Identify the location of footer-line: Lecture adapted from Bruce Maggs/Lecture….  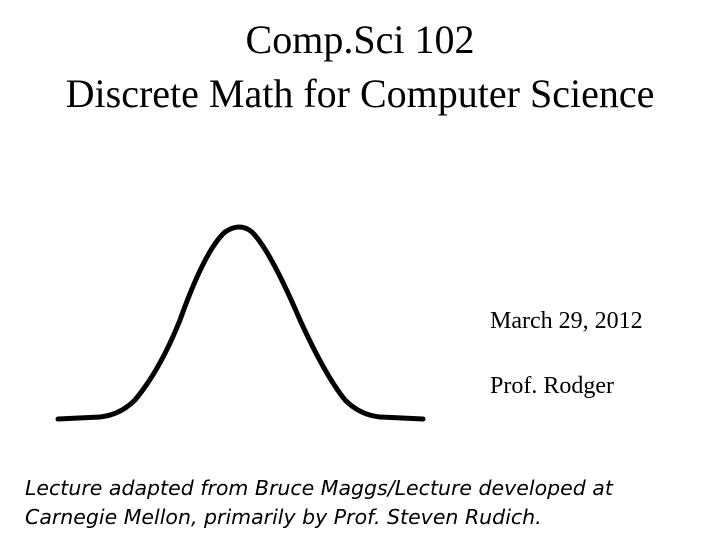
(319, 488).